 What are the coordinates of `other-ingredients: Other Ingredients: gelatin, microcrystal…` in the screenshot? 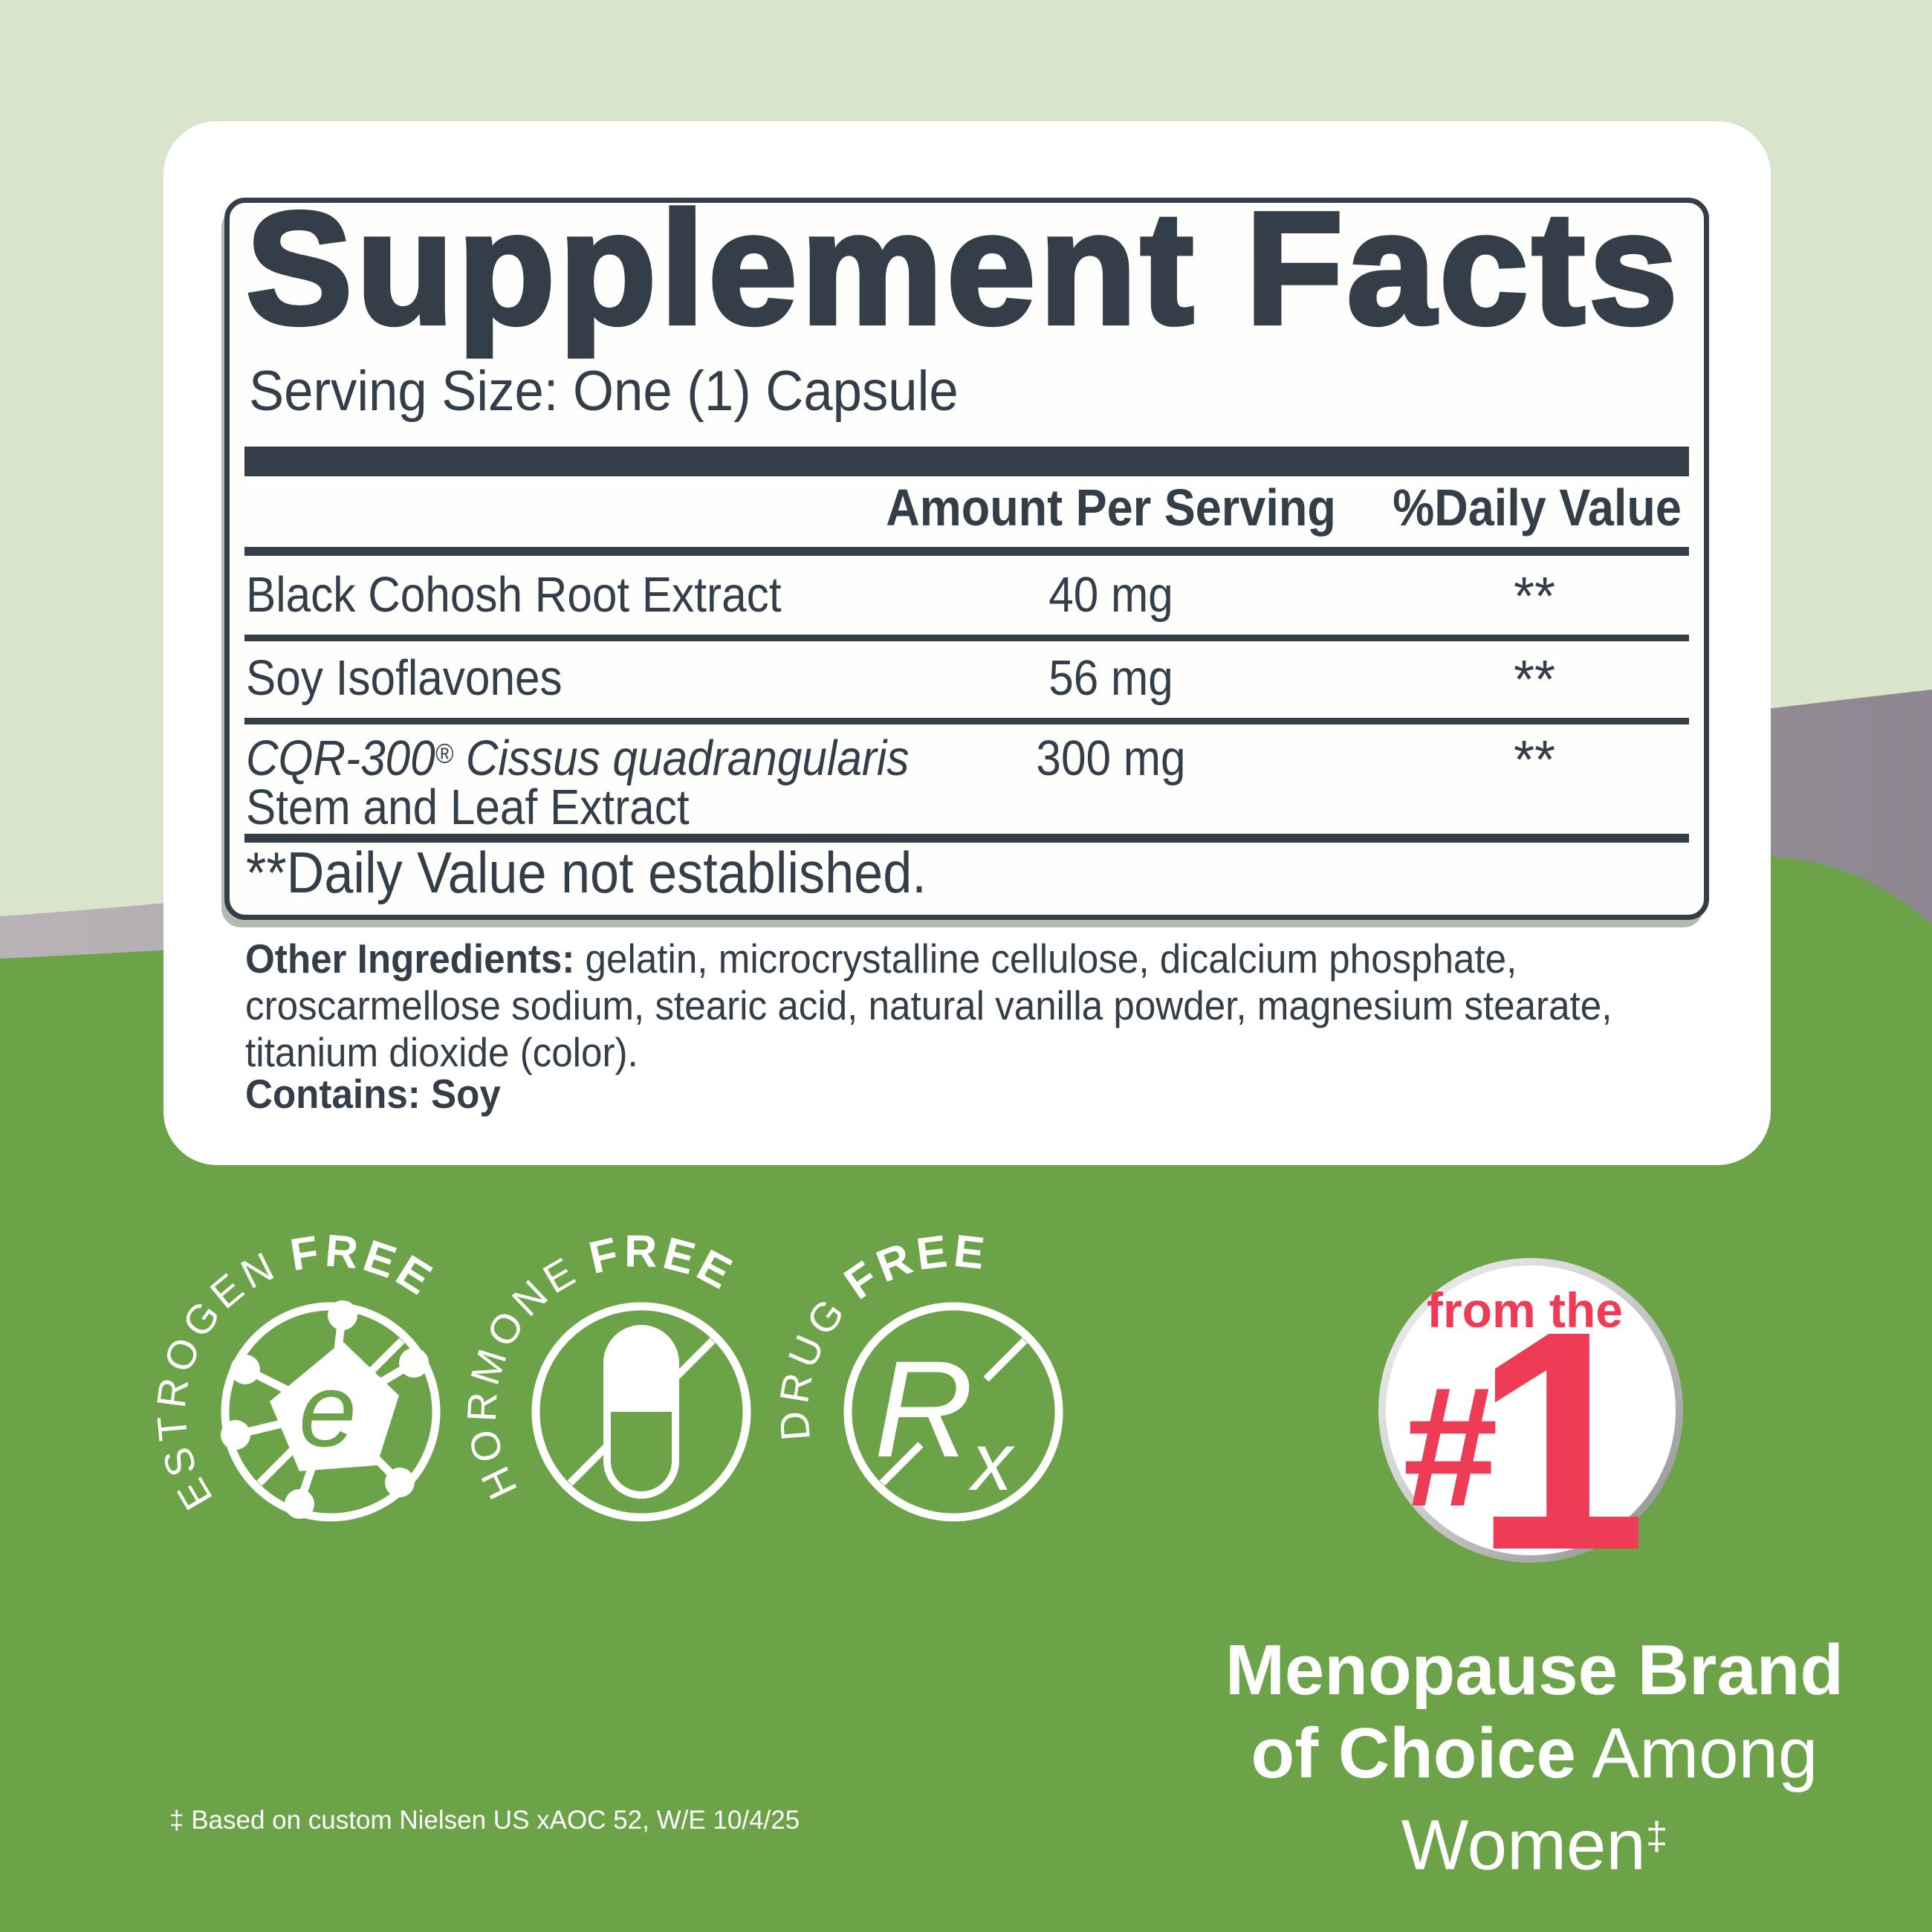 It's located at (928, 1006).